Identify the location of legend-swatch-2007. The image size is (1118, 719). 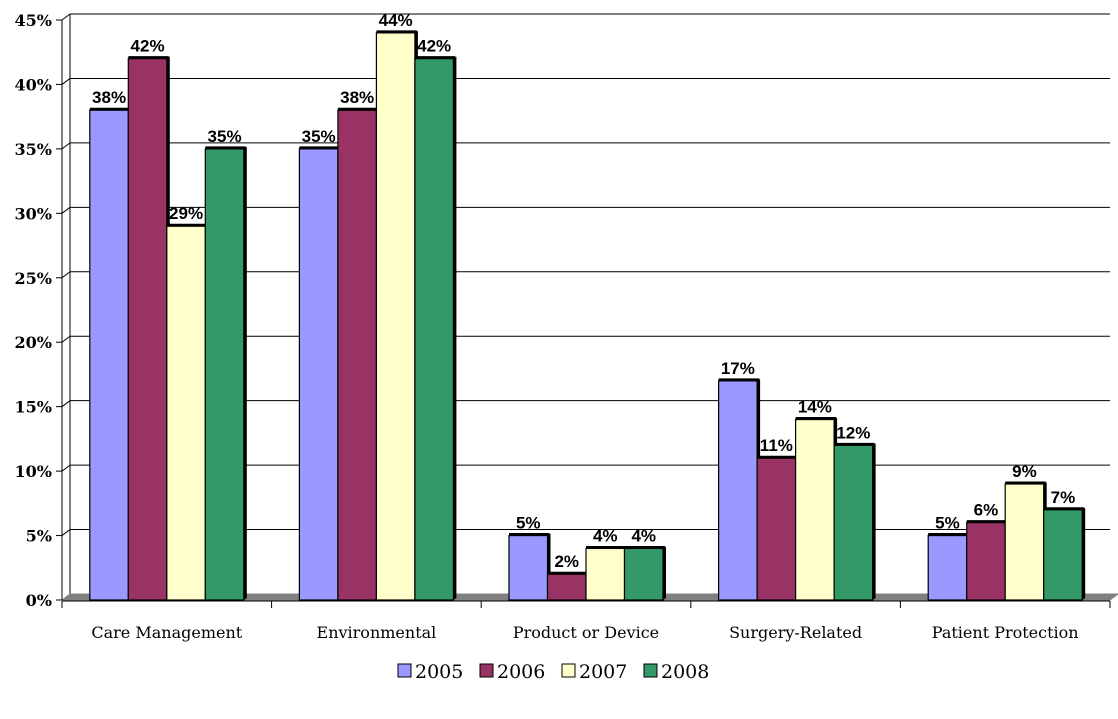
(568, 670).